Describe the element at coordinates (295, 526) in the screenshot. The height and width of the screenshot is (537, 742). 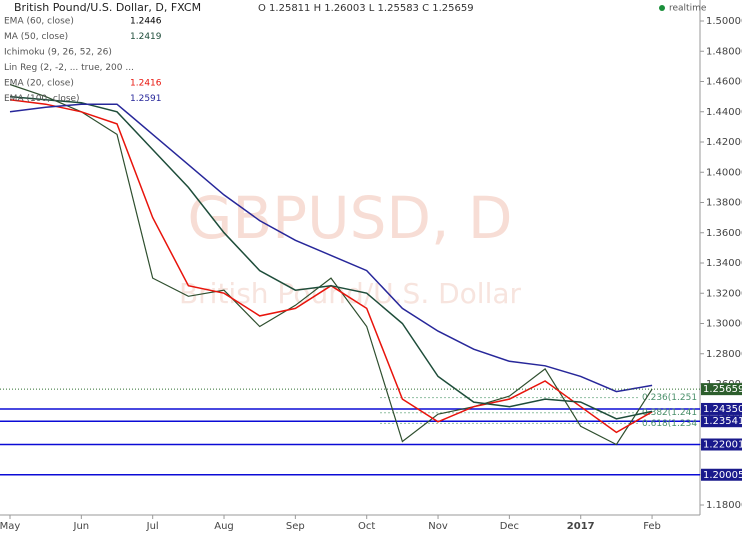
I see `x-tick-label: Sep` at that location.